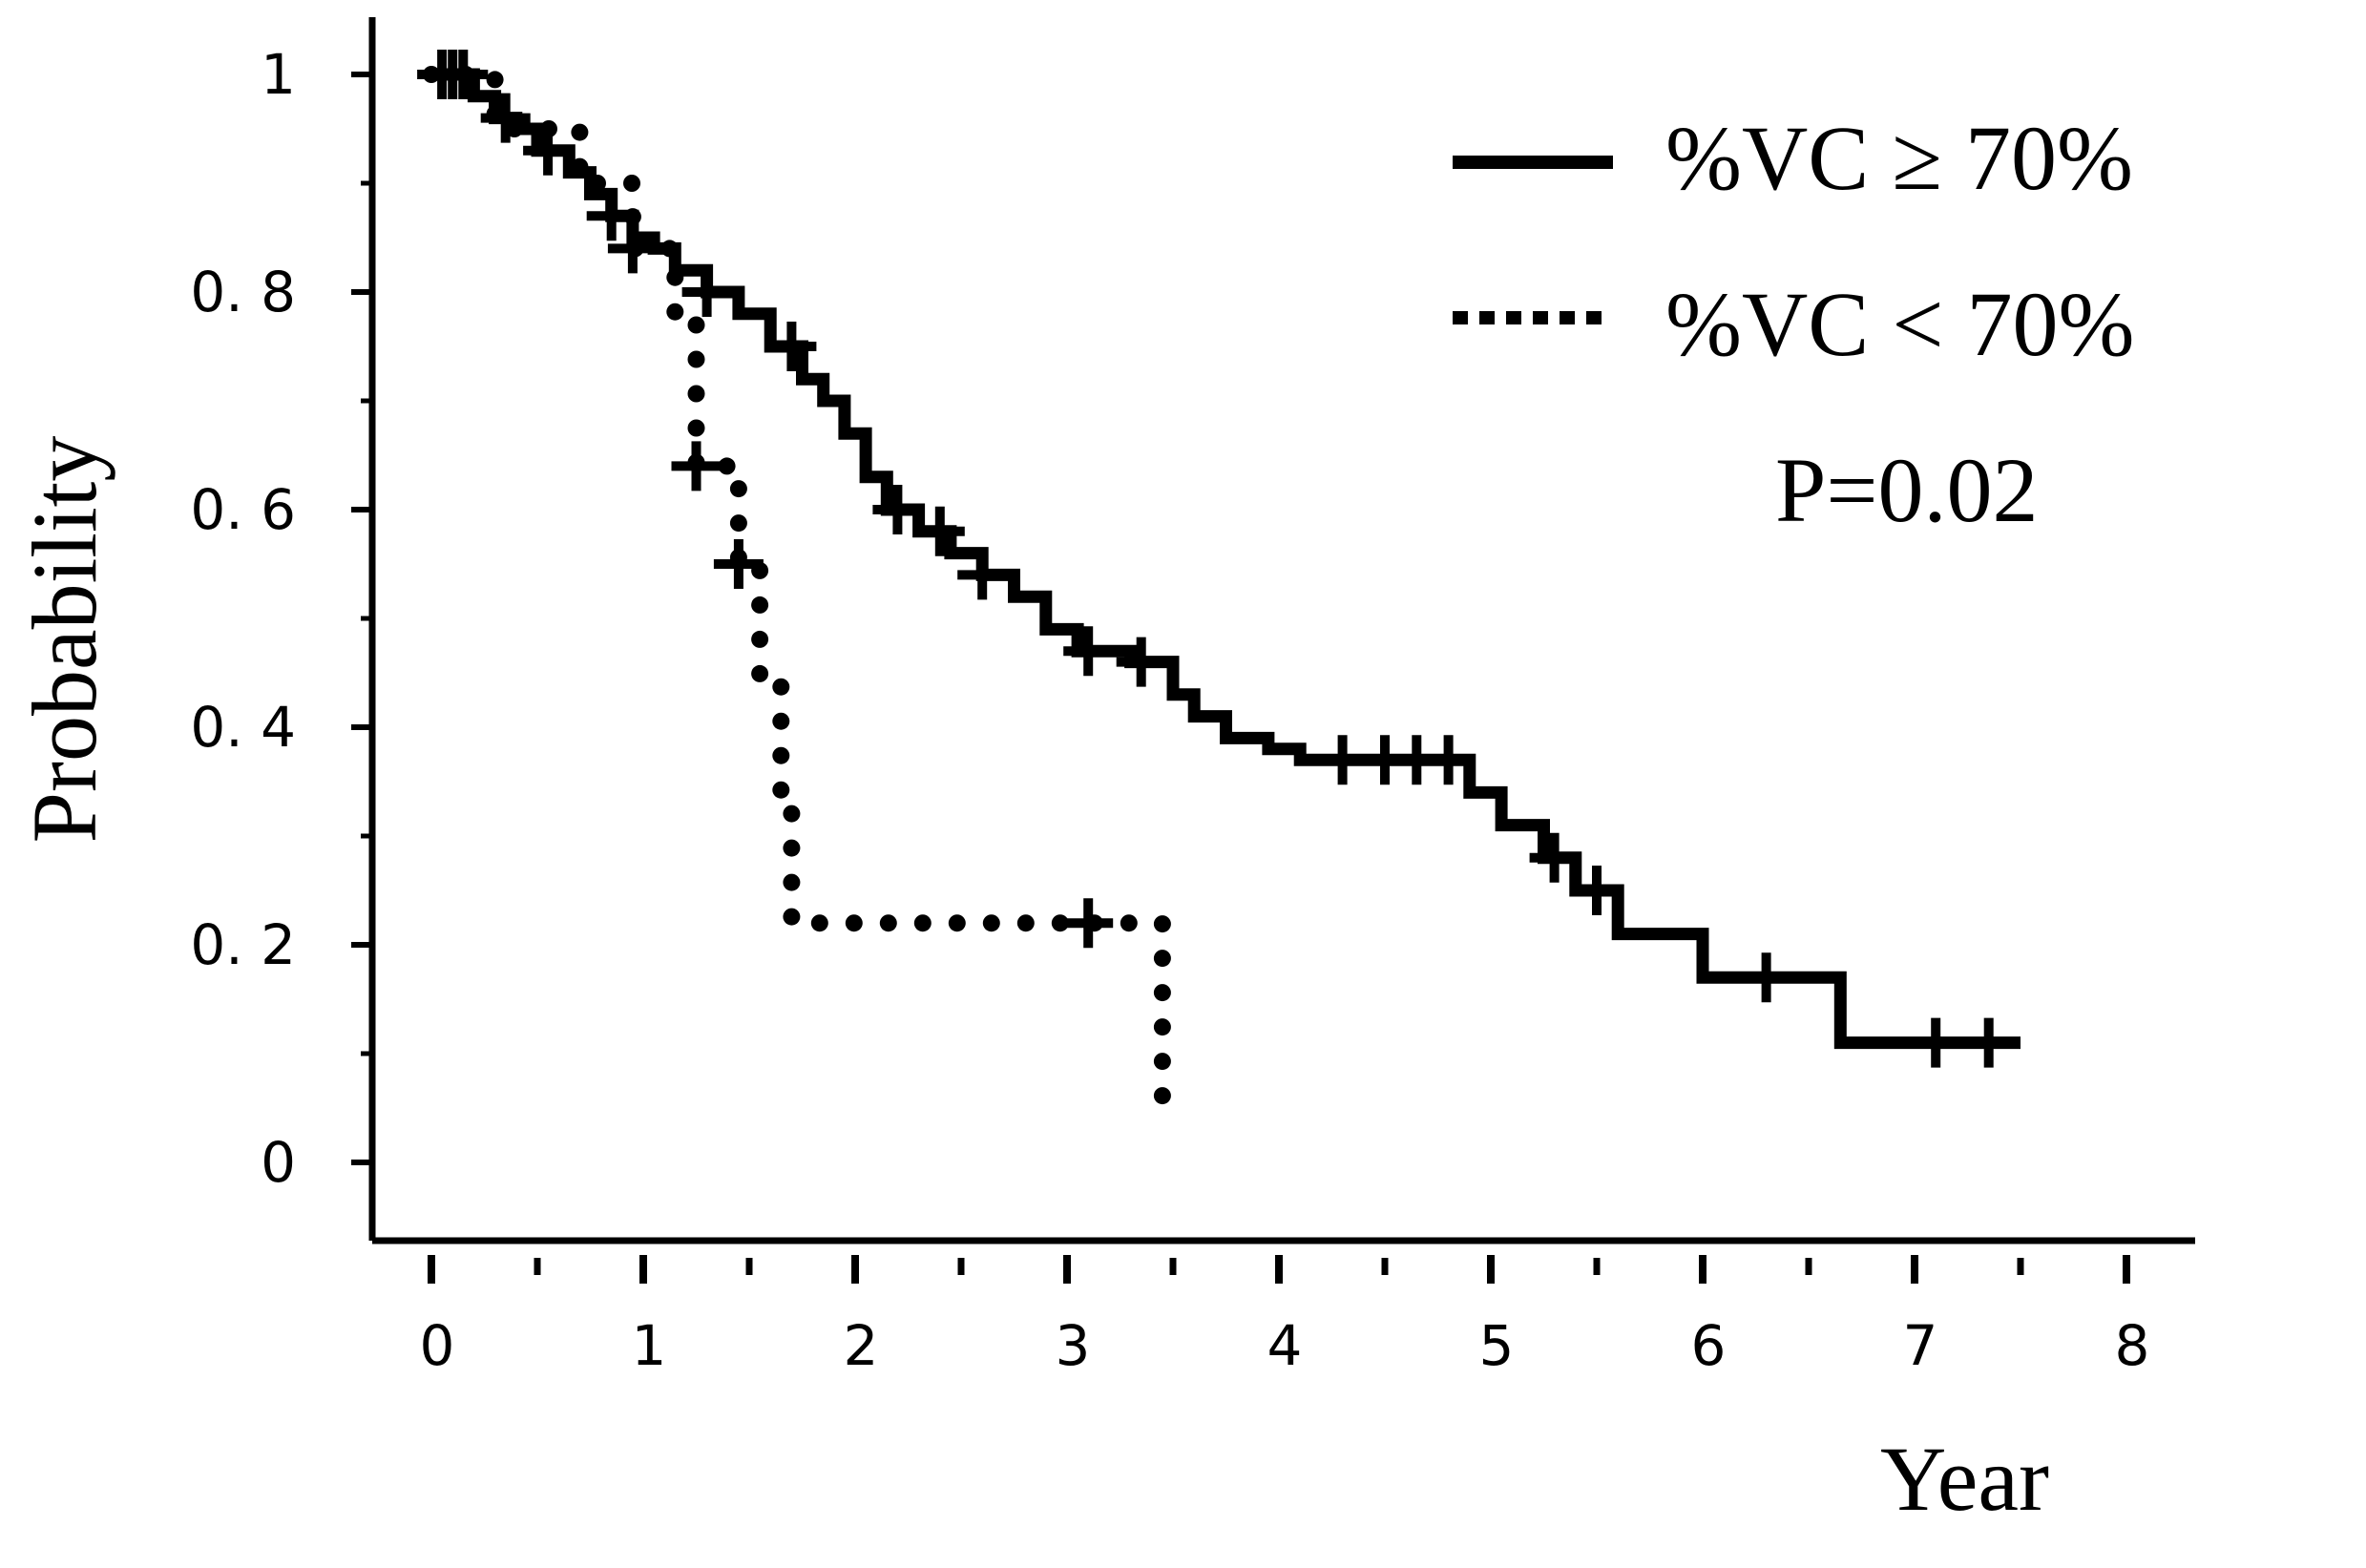 This screenshot has width=2366, height=1568. Describe the element at coordinates (243, 727) in the screenshot. I see `y-tick-label: 0. 4` at that location.